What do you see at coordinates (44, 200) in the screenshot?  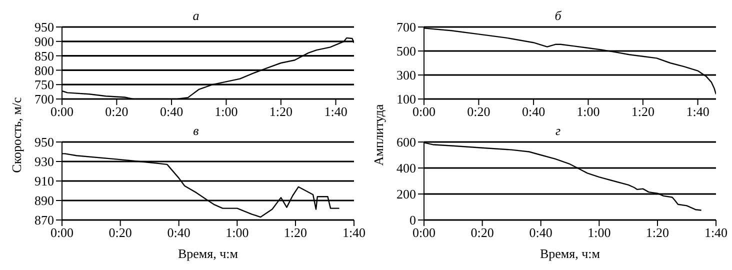 I see `y-tick-label: 890` at bounding box center [44, 200].